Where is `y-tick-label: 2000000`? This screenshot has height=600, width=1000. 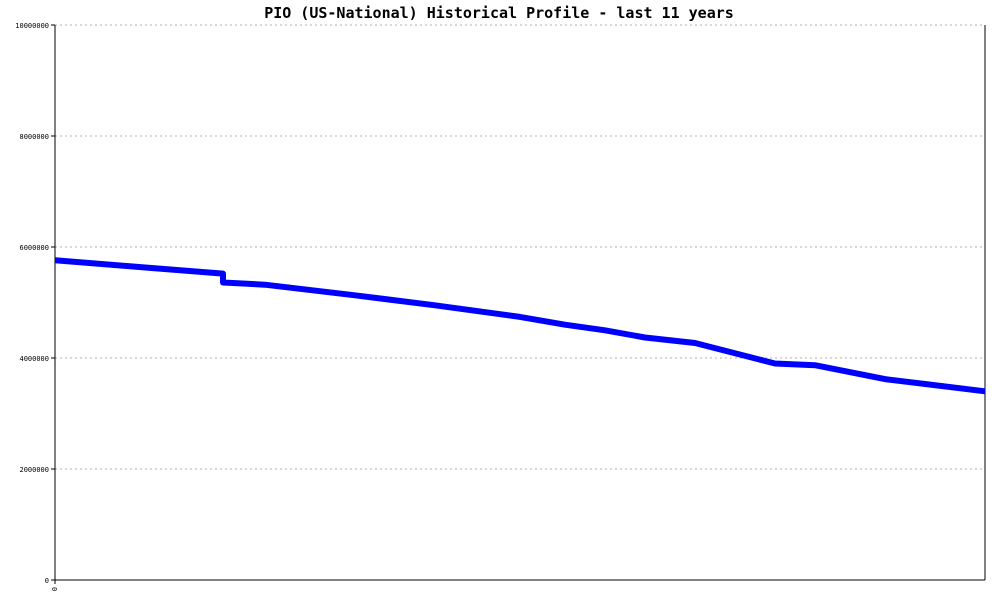
y-tick-label: 2000000 is located at coordinates (34, 470).